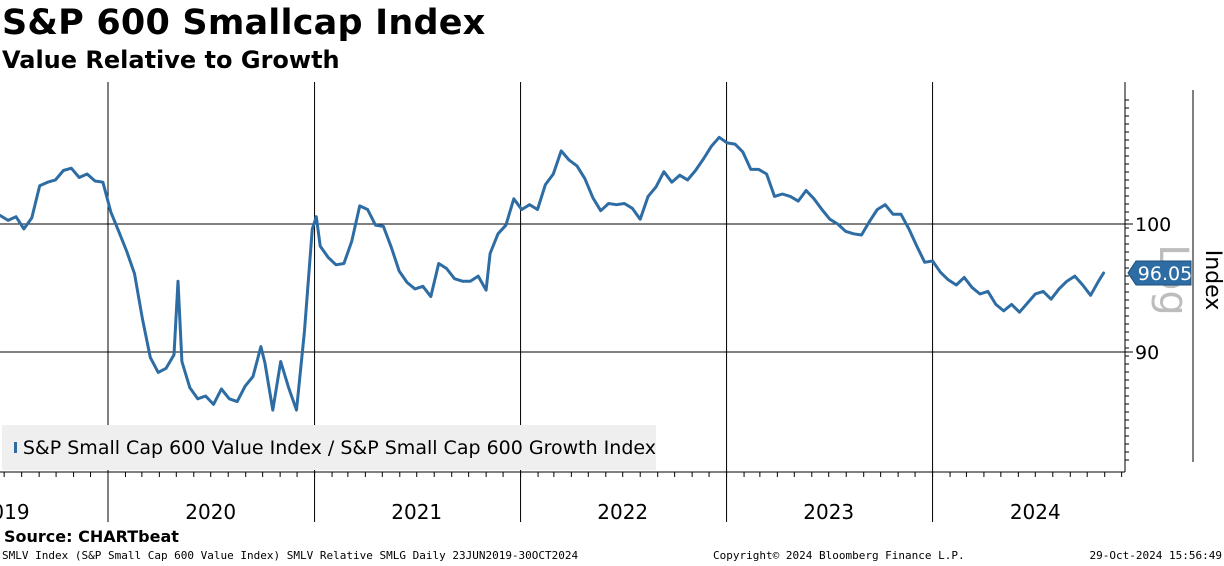 This screenshot has width=1224, height=566. What do you see at coordinates (1147, 353) in the screenshot?
I see `y-tick-label: 90` at bounding box center [1147, 353].